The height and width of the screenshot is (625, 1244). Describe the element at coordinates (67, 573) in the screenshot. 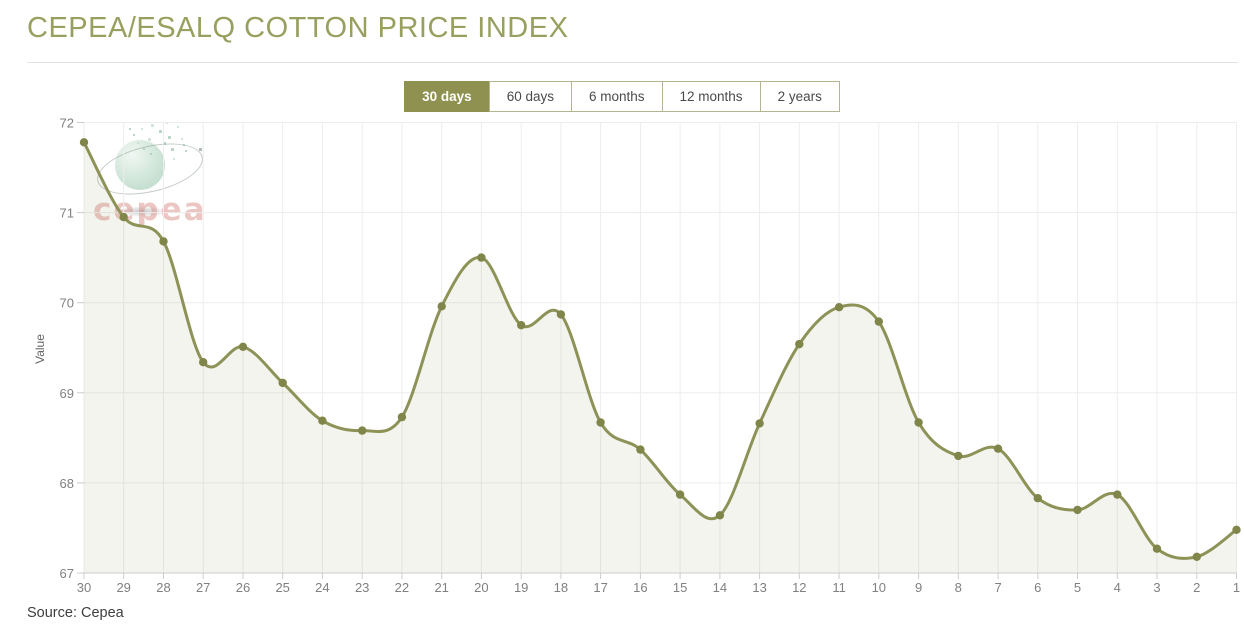

I see `y-tick-label: 67` at that location.